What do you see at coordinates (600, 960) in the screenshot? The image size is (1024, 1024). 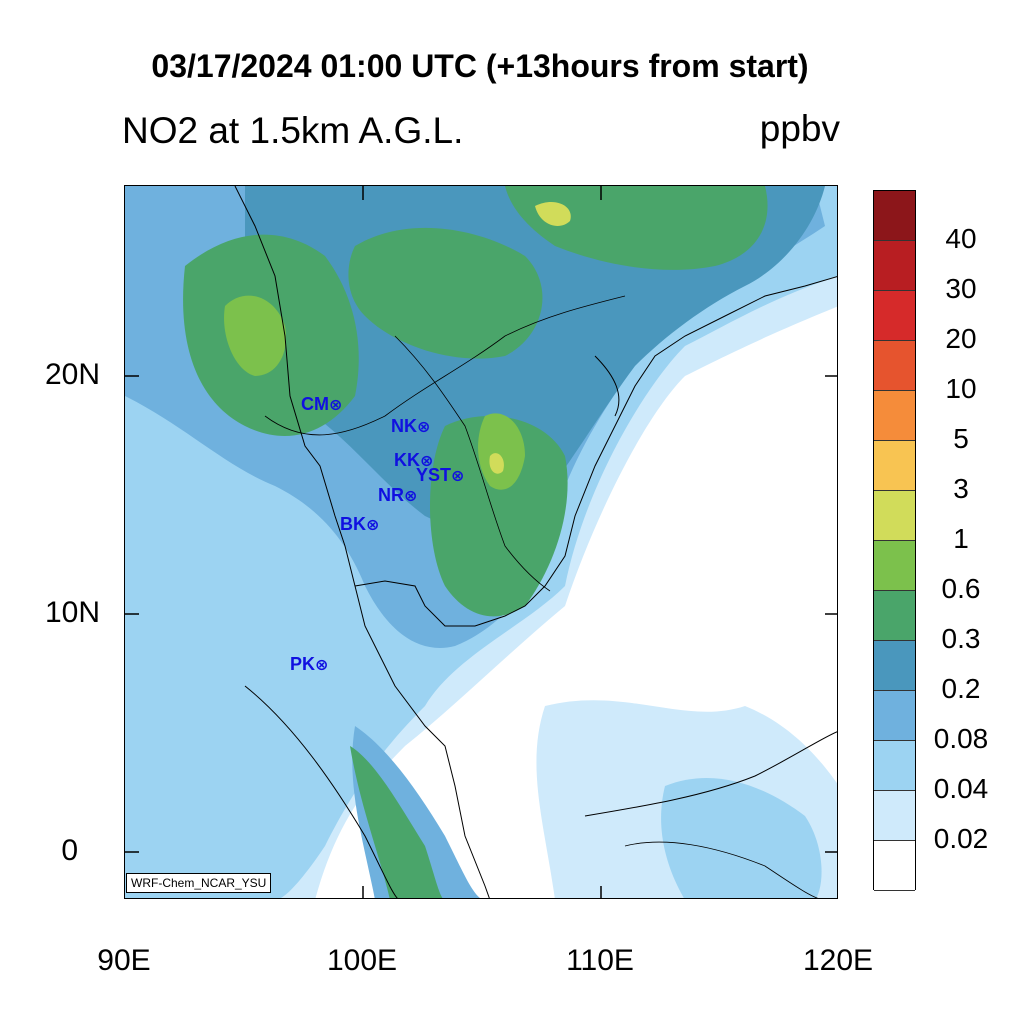 I see `lon-label-110e: 110E` at bounding box center [600, 960].